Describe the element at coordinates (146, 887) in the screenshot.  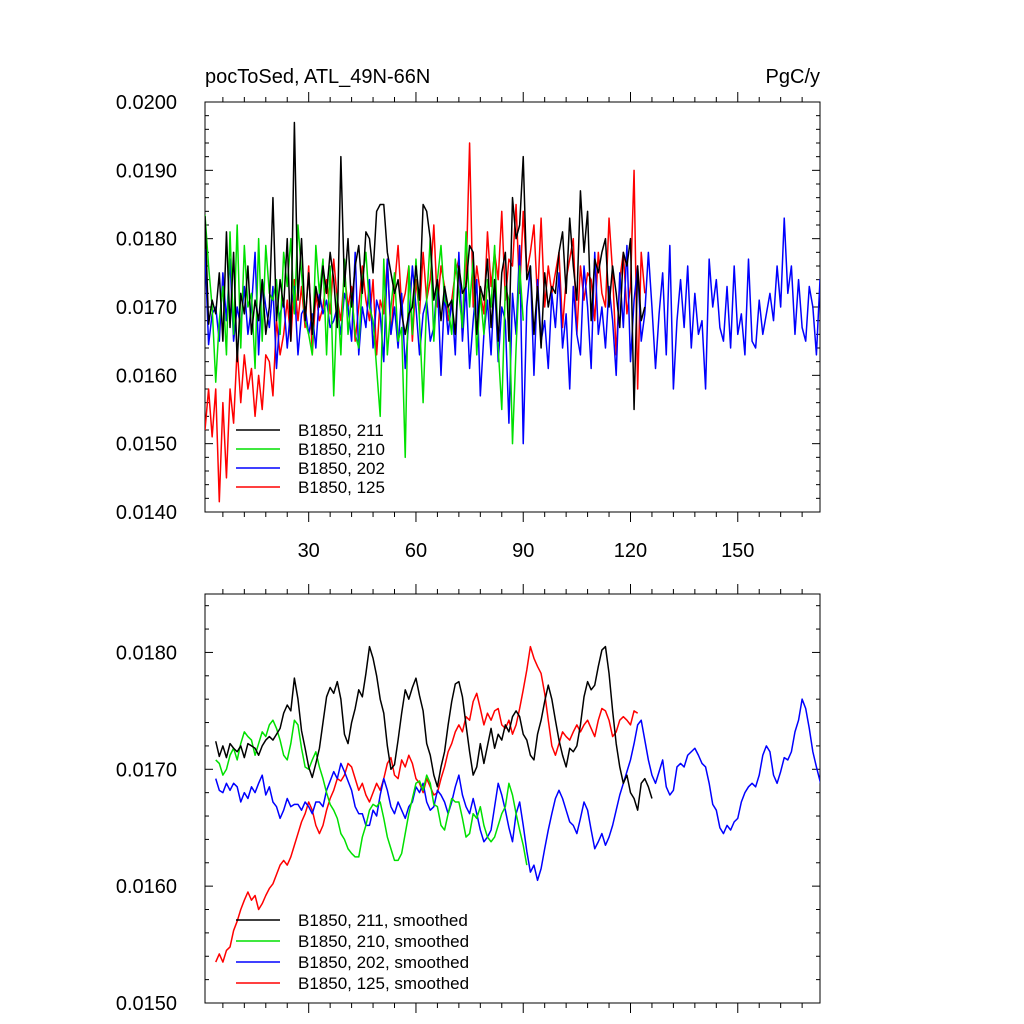
I see `bottom-y-tick-label: 0.0160` at that location.